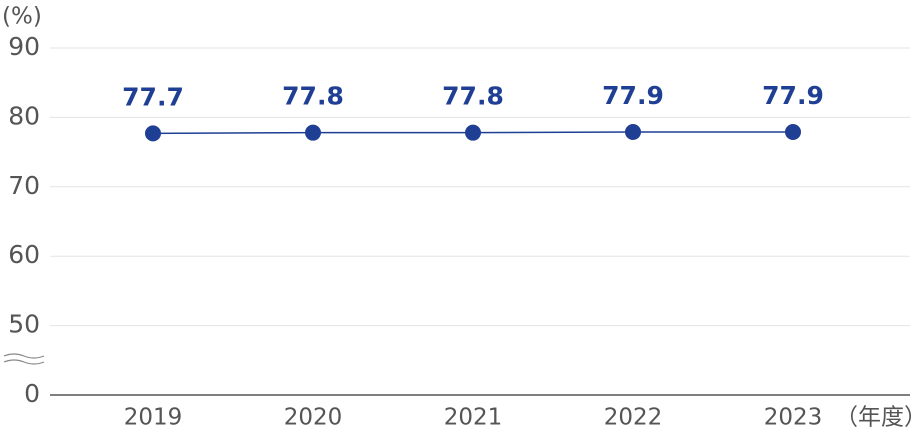 This screenshot has width=914, height=436. What do you see at coordinates (153, 418) in the screenshot?
I see `x-tick-label: 2019` at bounding box center [153, 418].